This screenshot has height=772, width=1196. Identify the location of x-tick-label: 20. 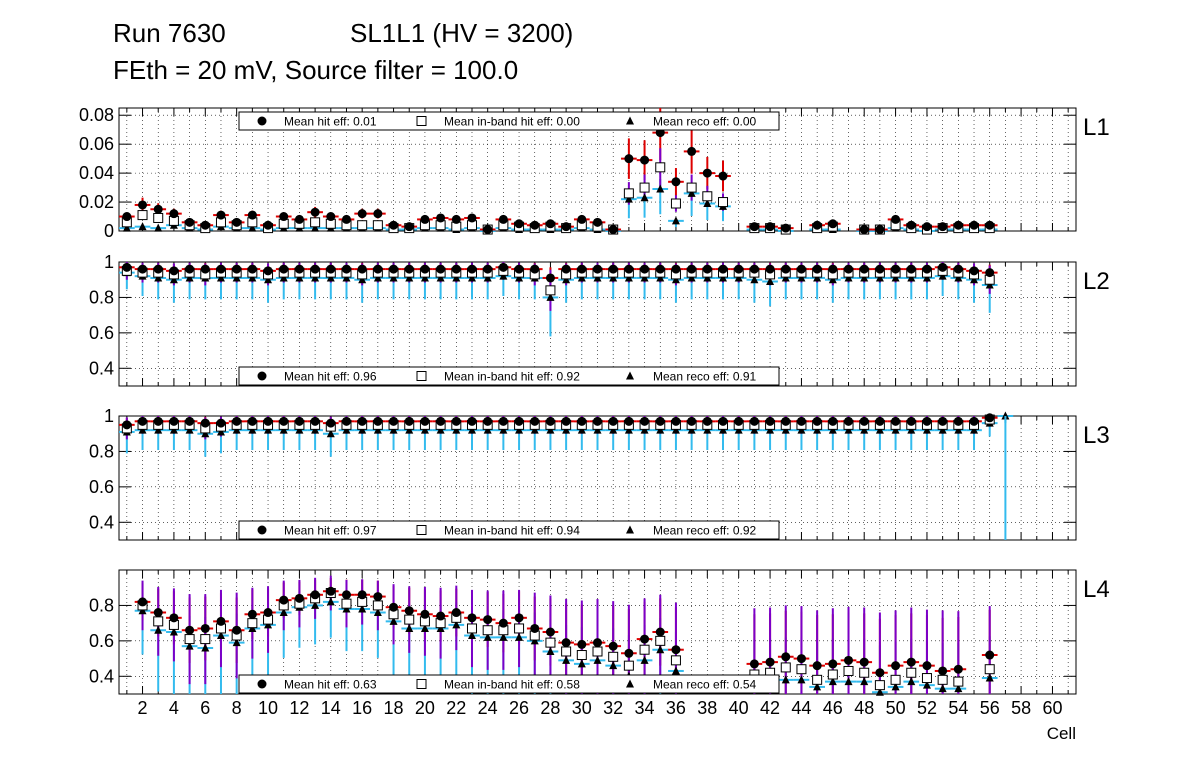
(425, 708).